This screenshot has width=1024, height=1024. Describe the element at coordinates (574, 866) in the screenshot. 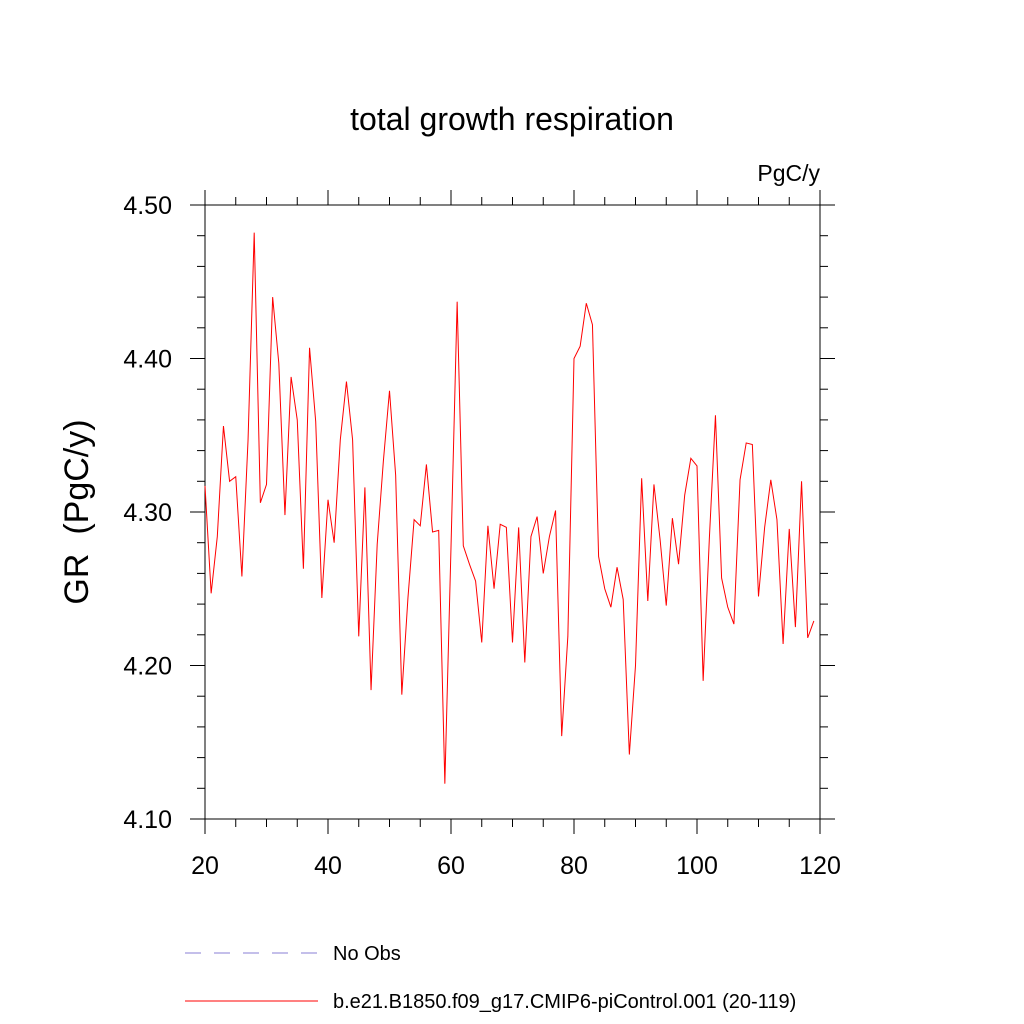

I see `x-tick-label: 80` at that location.